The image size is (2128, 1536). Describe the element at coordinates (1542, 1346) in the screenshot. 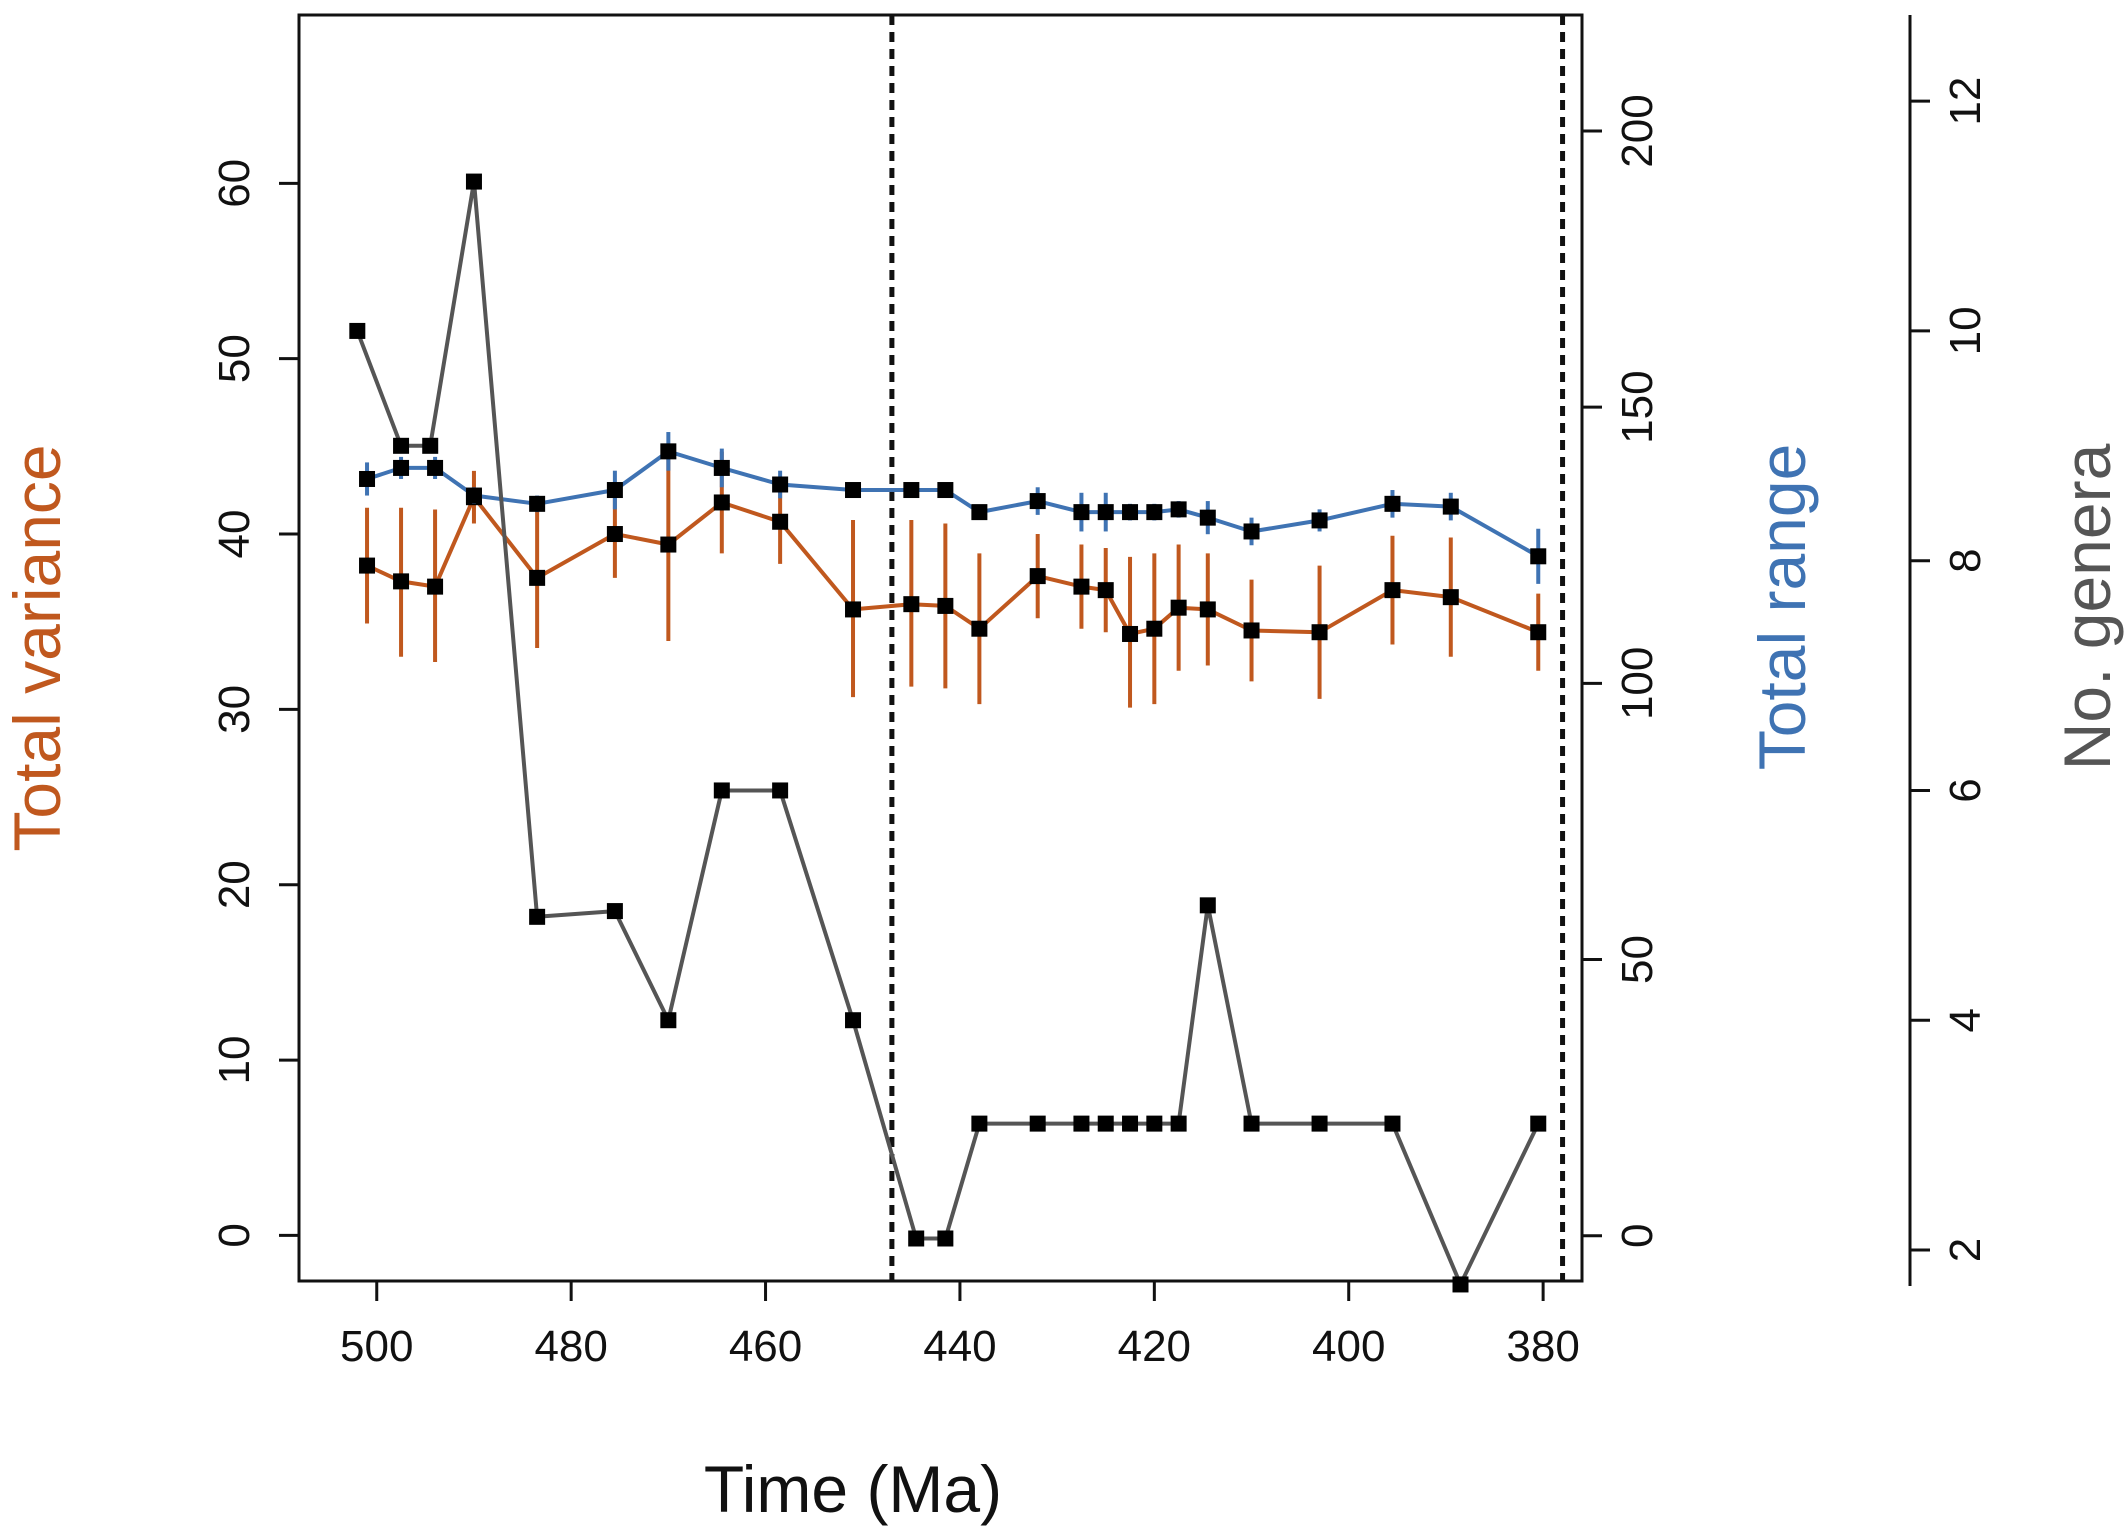

I see `x-tick-label: 380` at that location.